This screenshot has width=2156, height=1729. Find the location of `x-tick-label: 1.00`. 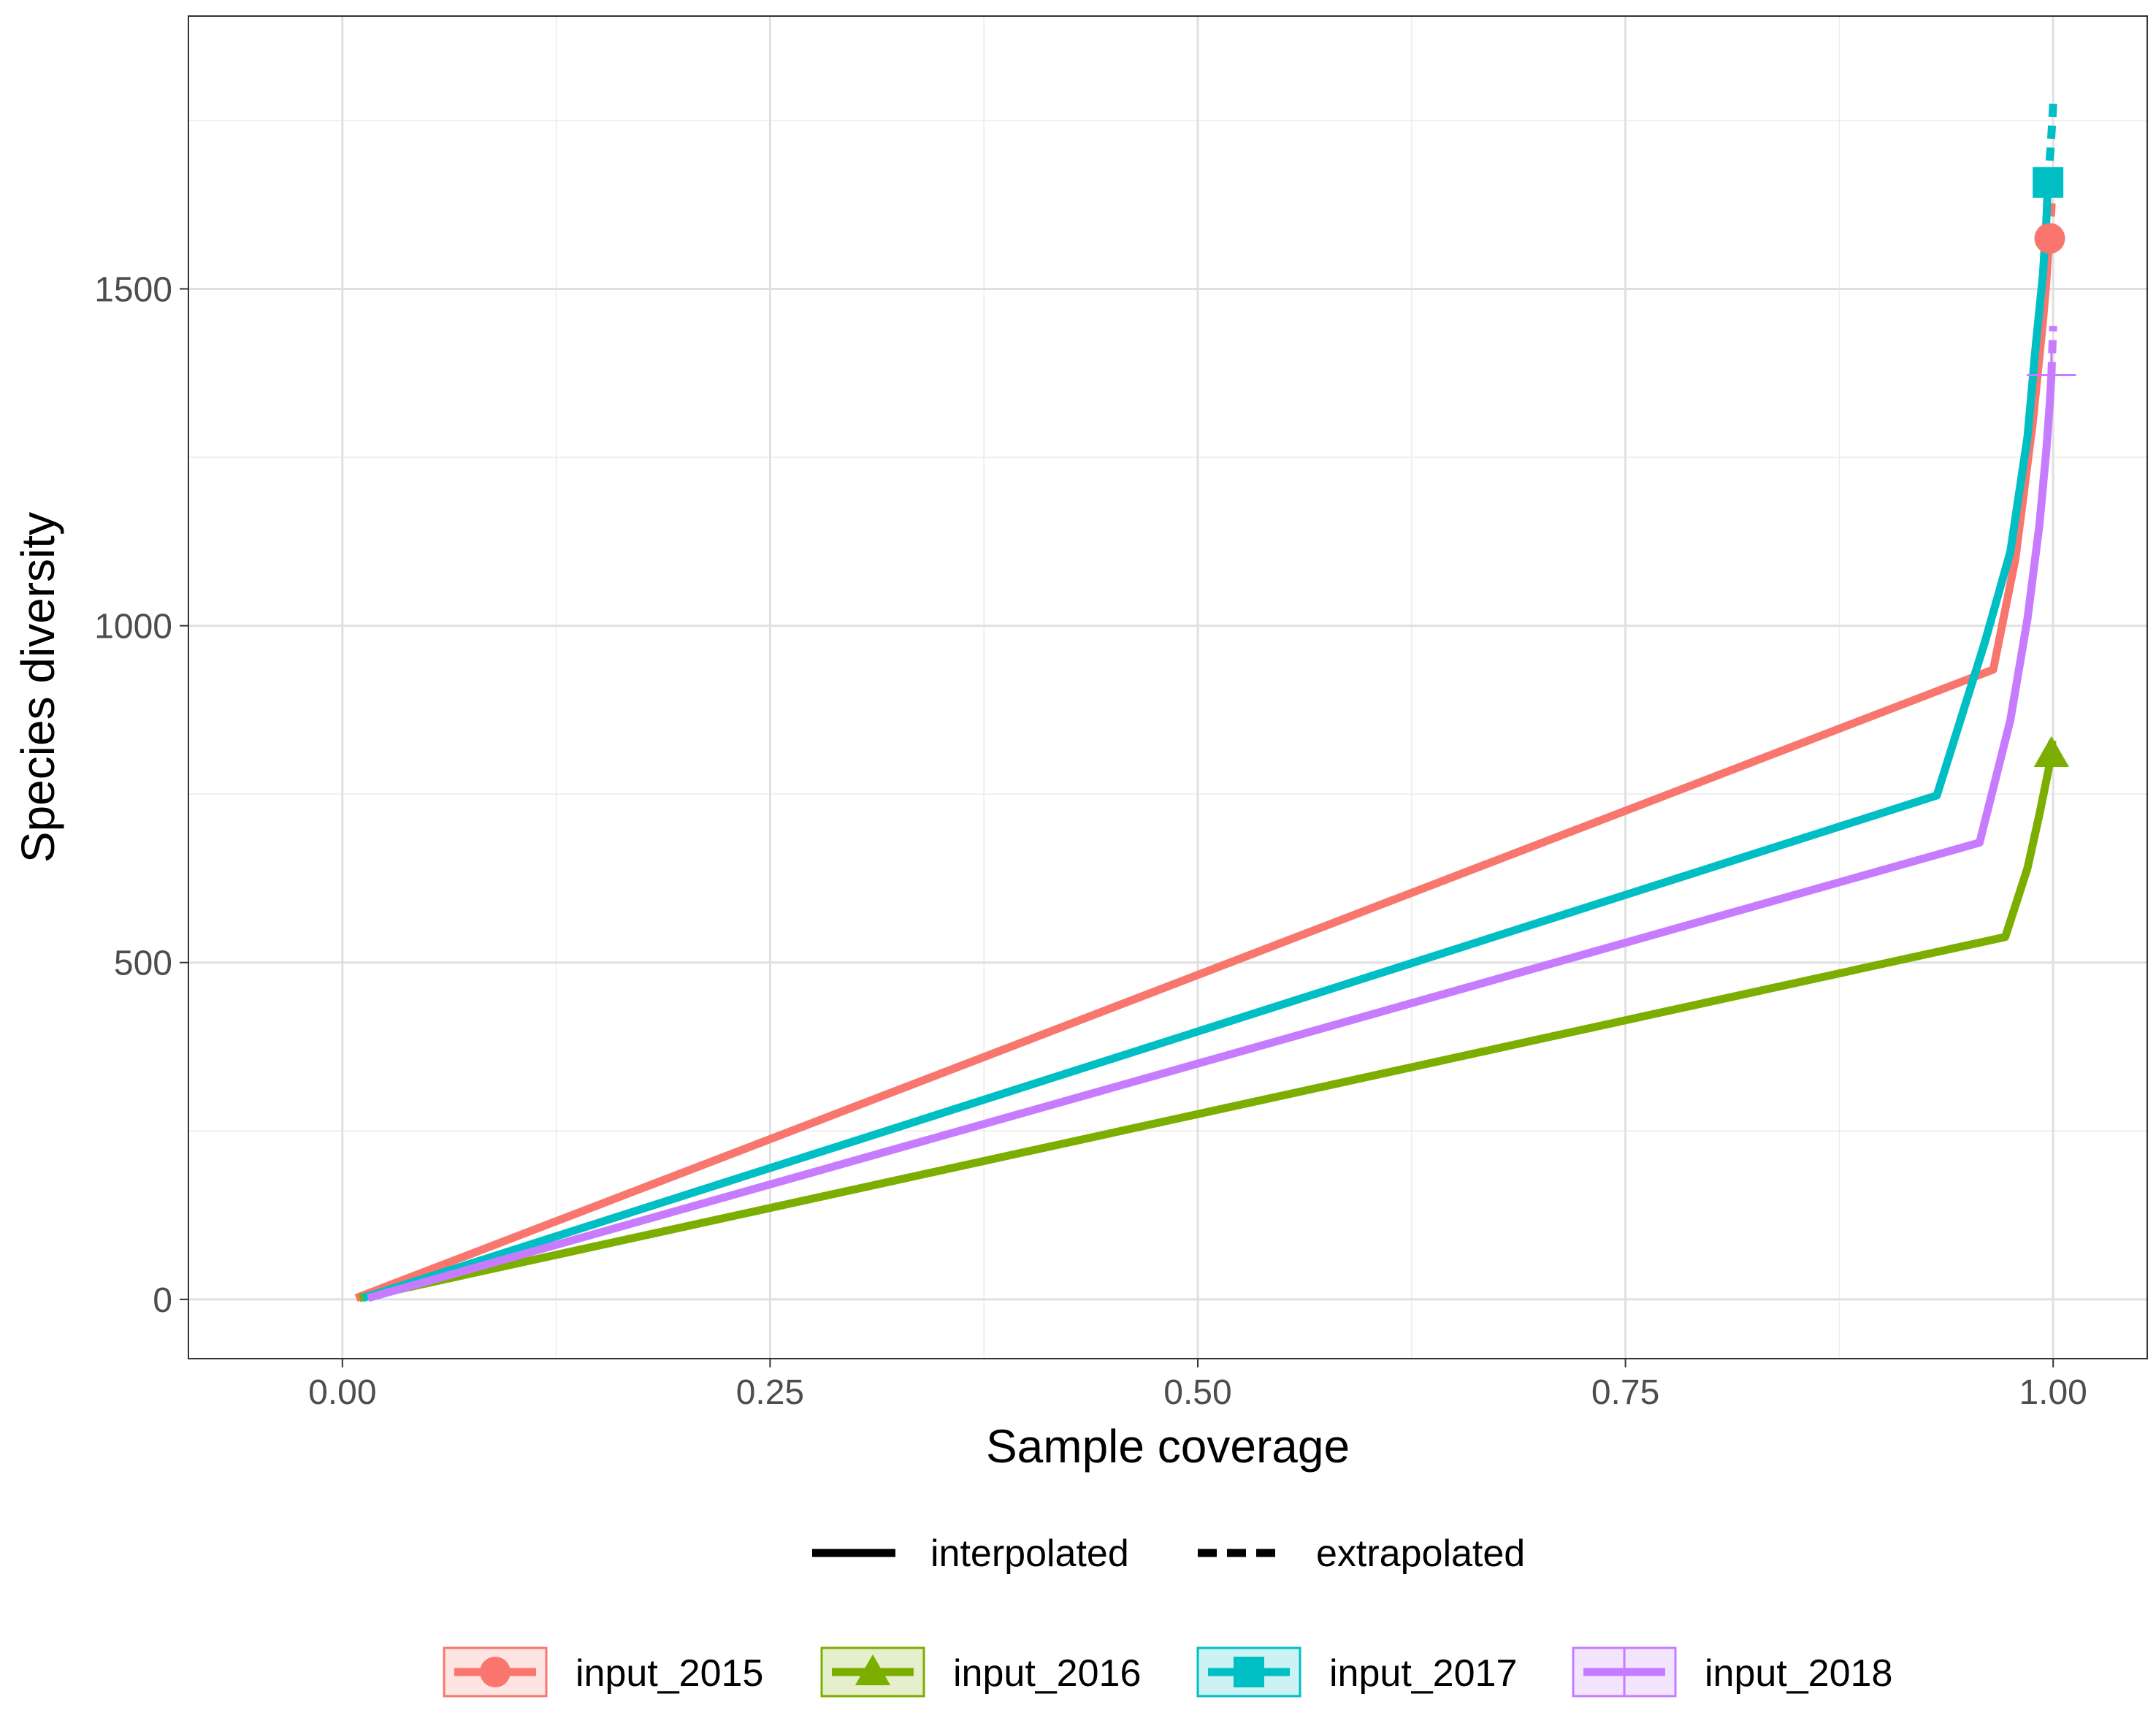

x-tick-label: 1.00 is located at coordinates (2053, 1392).